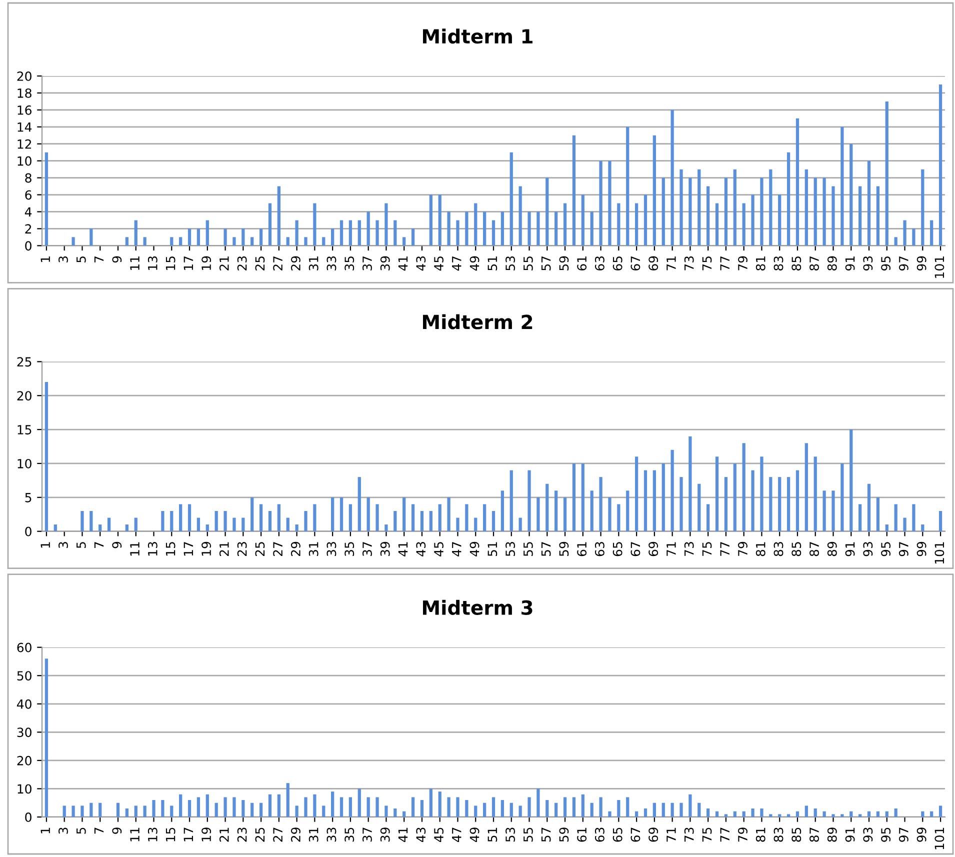 This screenshot has height=857, width=955. Describe the element at coordinates (260, 835) in the screenshot. I see `x-tick-label: 25` at that location.